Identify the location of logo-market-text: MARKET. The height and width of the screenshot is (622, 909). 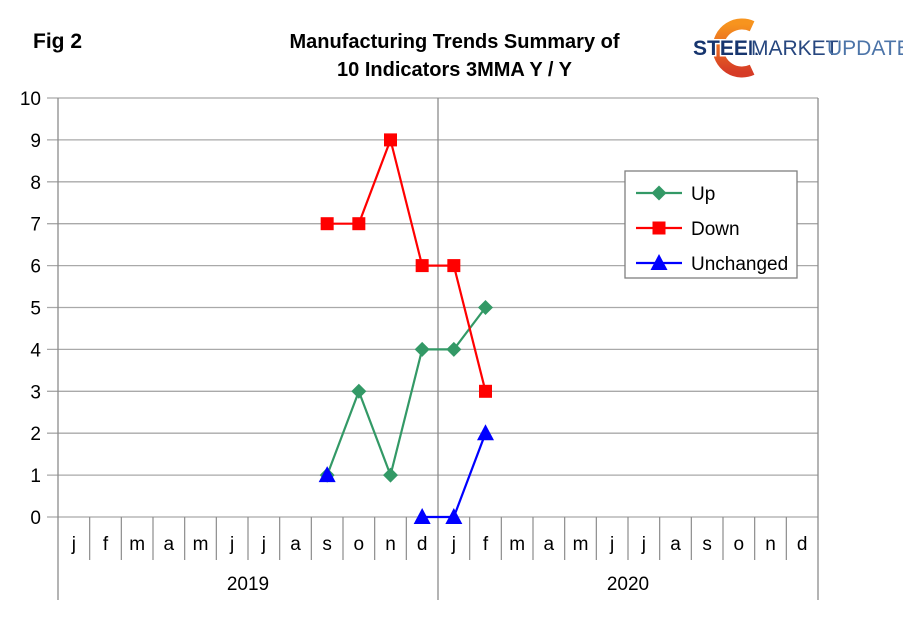
(795, 48).